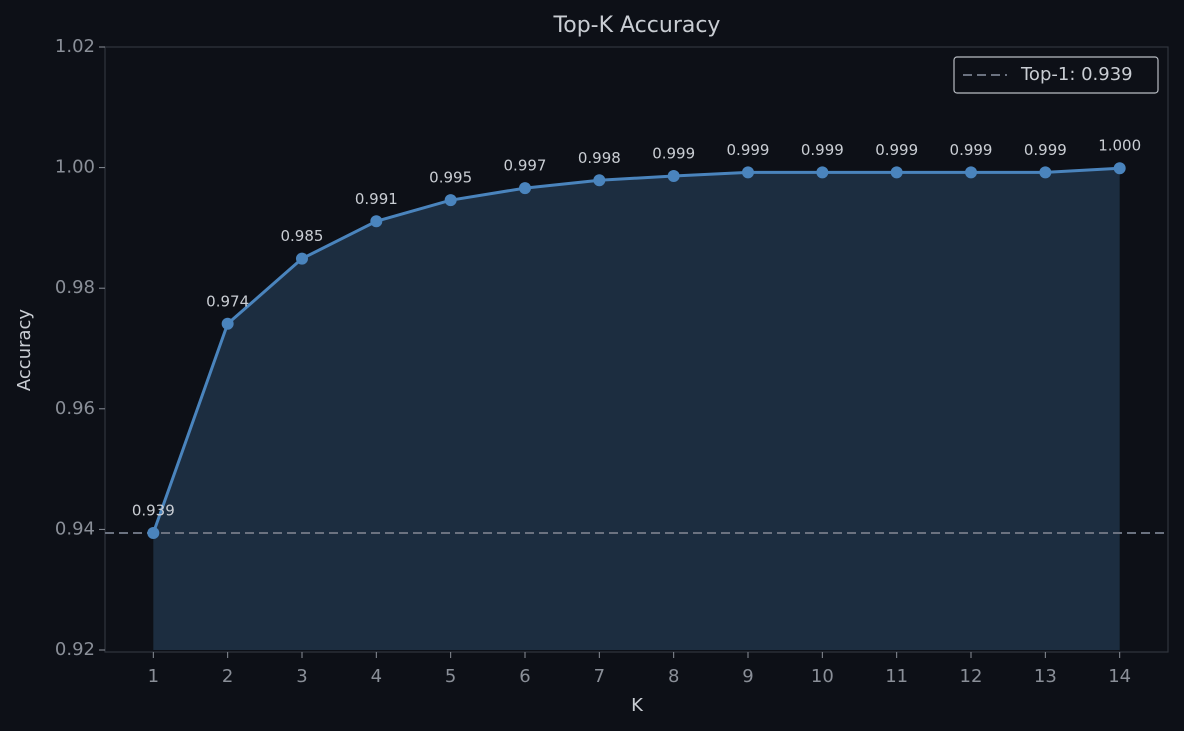 Image resolution: width=1184 pixels, height=731 pixels. What do you see at coordinates (75, 528) in the screenshot?
I see `y-tick-label: 0.94` at bounding box center [75, 528].